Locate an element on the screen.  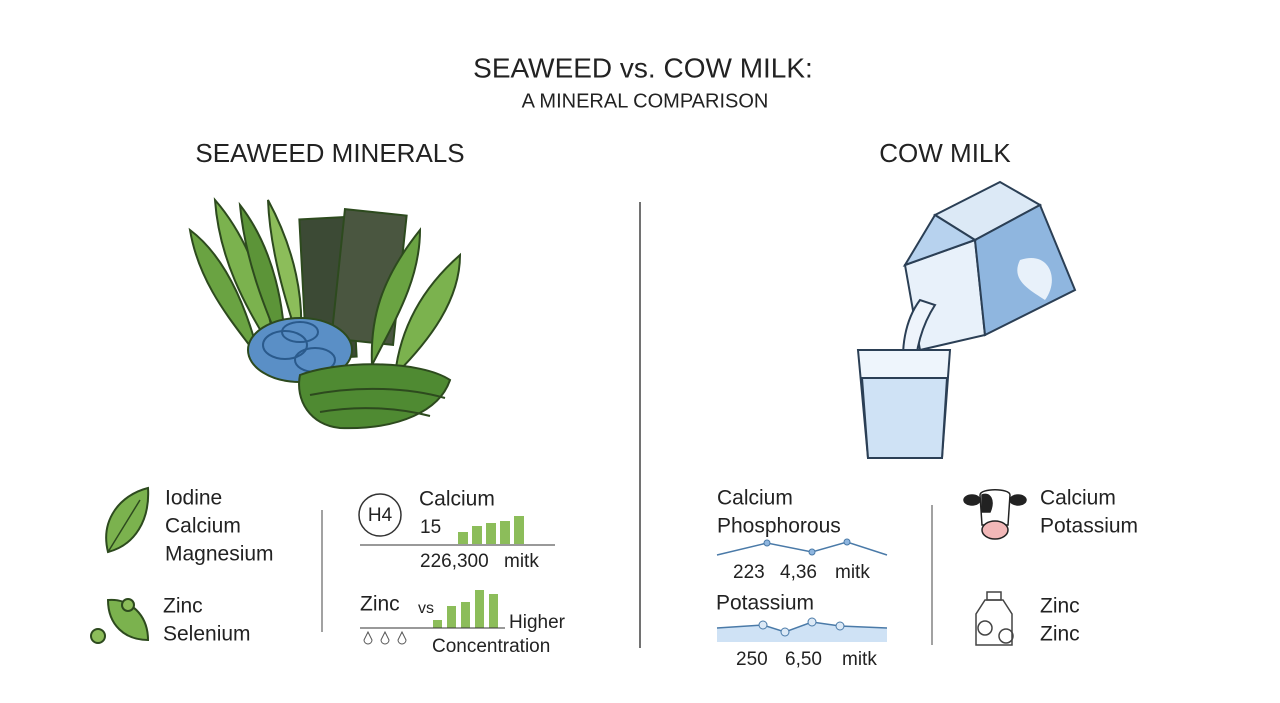
caption: 6,50 is located at coordinates (803, 659).